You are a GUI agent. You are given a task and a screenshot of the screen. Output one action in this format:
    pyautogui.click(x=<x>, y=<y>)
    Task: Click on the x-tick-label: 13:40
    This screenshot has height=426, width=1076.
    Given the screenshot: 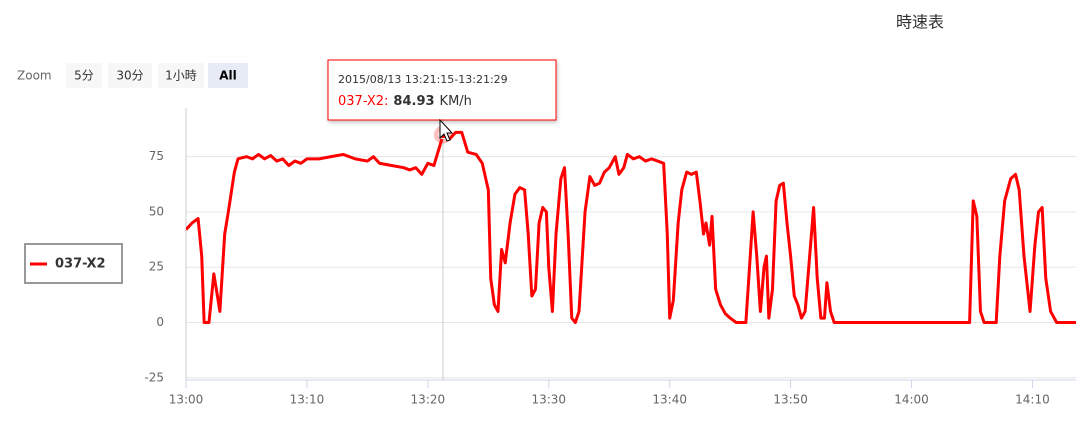 What is the action you would take?
    pyautogui.click(x=669, y=400)
    